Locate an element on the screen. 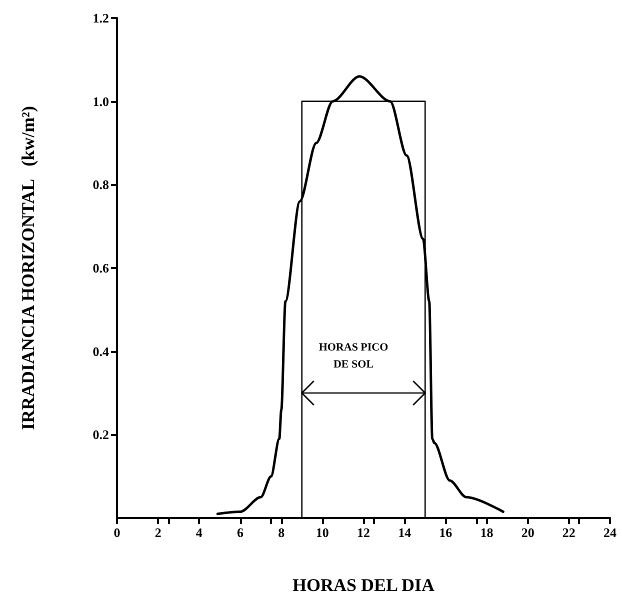  x-tick-label: 8 is located at coordinates (282, 532).